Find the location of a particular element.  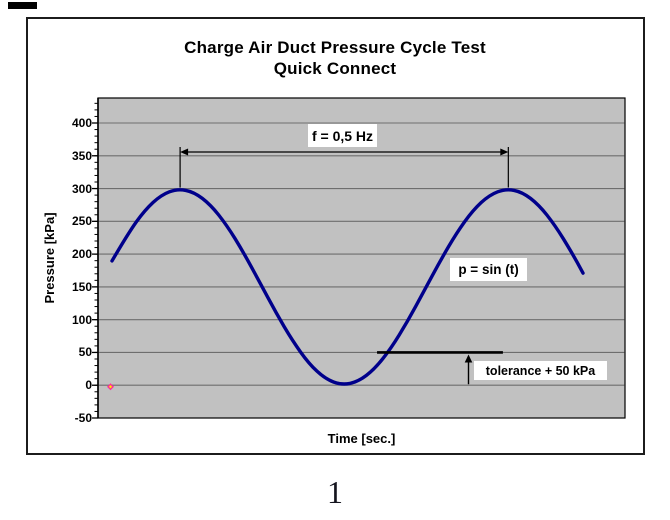

equation-annotation: p = sin (t) is located at coordinates (488, 269).